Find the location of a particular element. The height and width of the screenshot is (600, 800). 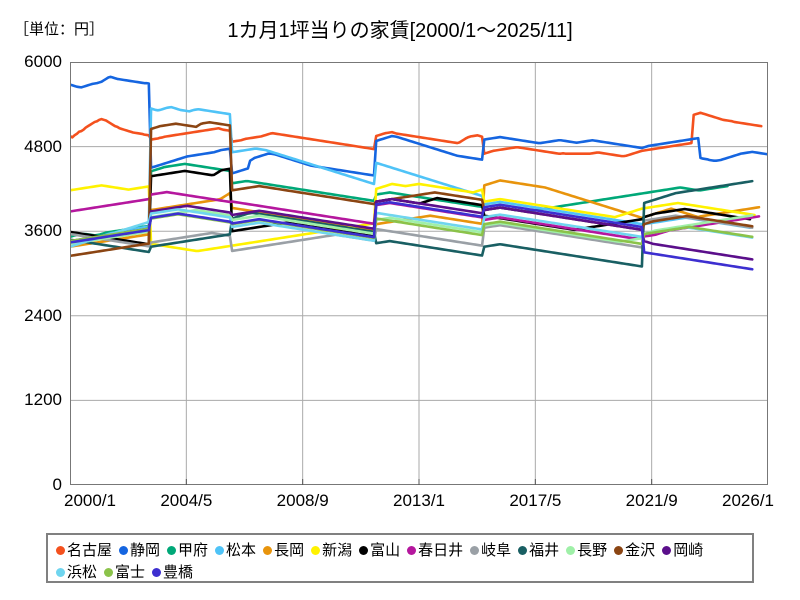

y-tick-label: 1200 is located at coordinates (43, 400).